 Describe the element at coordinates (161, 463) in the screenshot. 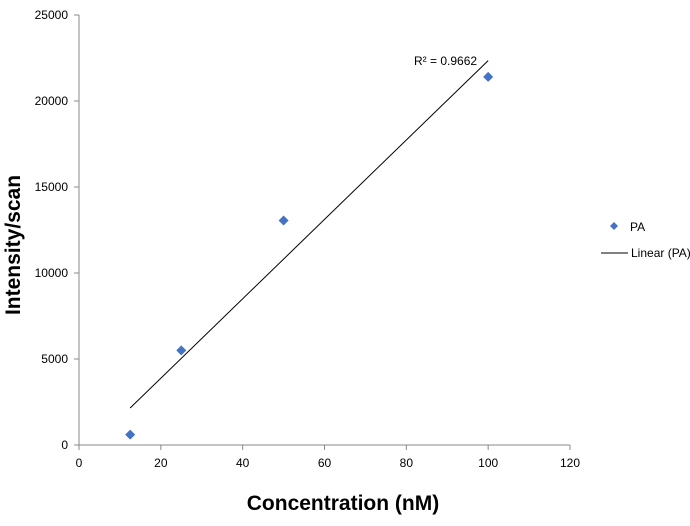

I see `x-tick-label: 20` at that location.